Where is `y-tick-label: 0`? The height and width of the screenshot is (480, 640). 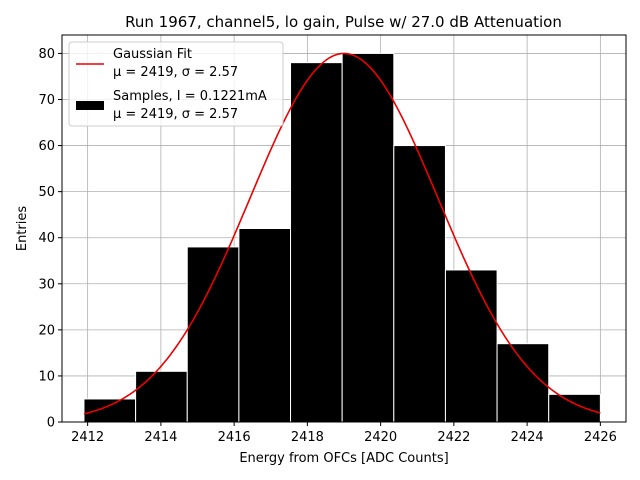
y-tick-label: 0 is located at coordinates (51, 423).